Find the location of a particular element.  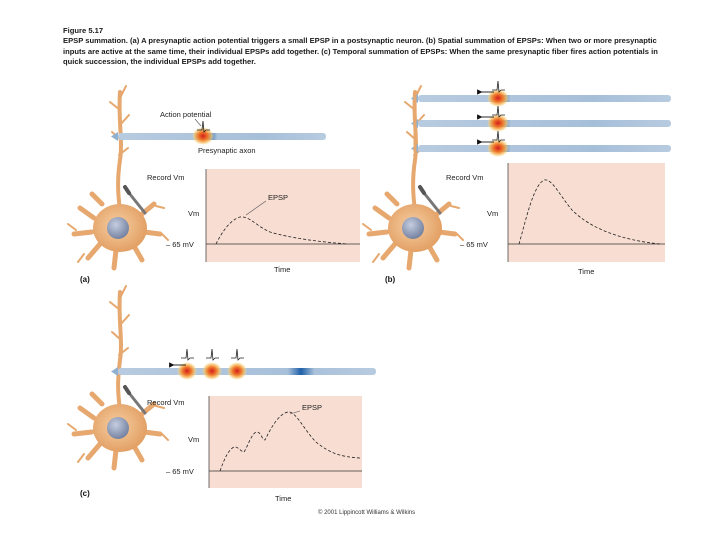

epsp-label-c: EPSP is located at coordinates (312, 407).